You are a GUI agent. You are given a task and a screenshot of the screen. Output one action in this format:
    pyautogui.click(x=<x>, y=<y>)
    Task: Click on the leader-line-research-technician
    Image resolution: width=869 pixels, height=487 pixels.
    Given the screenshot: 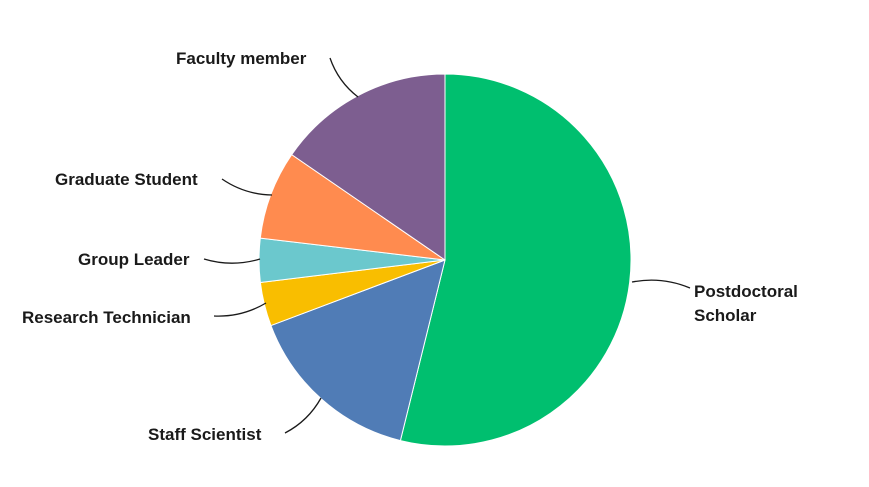 What is the action you would take?
    pyautogui.click(x=240, y=309)
    